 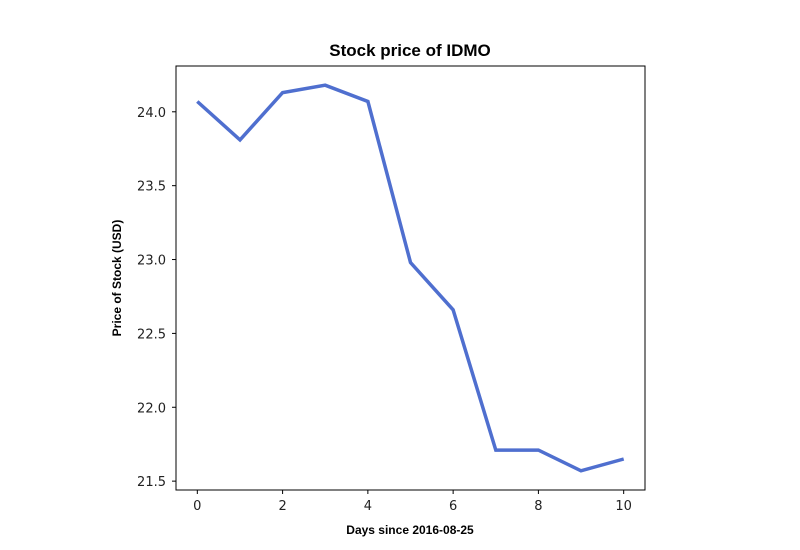 I want to click on x-tick-label: 10, so click(x=623, y=506).